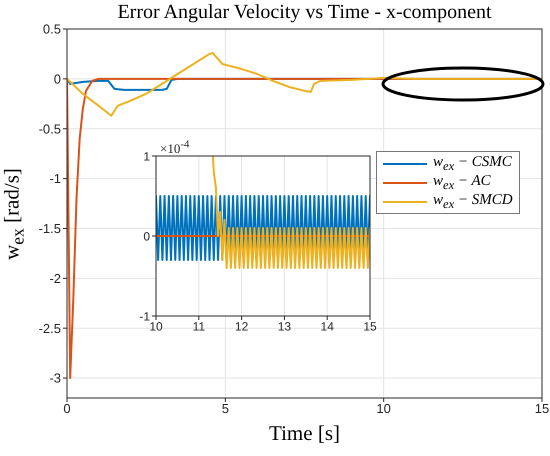 This screenshot has width=550, height=456. I want to click on legend-label: w$_{ex}$ − CSMC, so click(472, 164).